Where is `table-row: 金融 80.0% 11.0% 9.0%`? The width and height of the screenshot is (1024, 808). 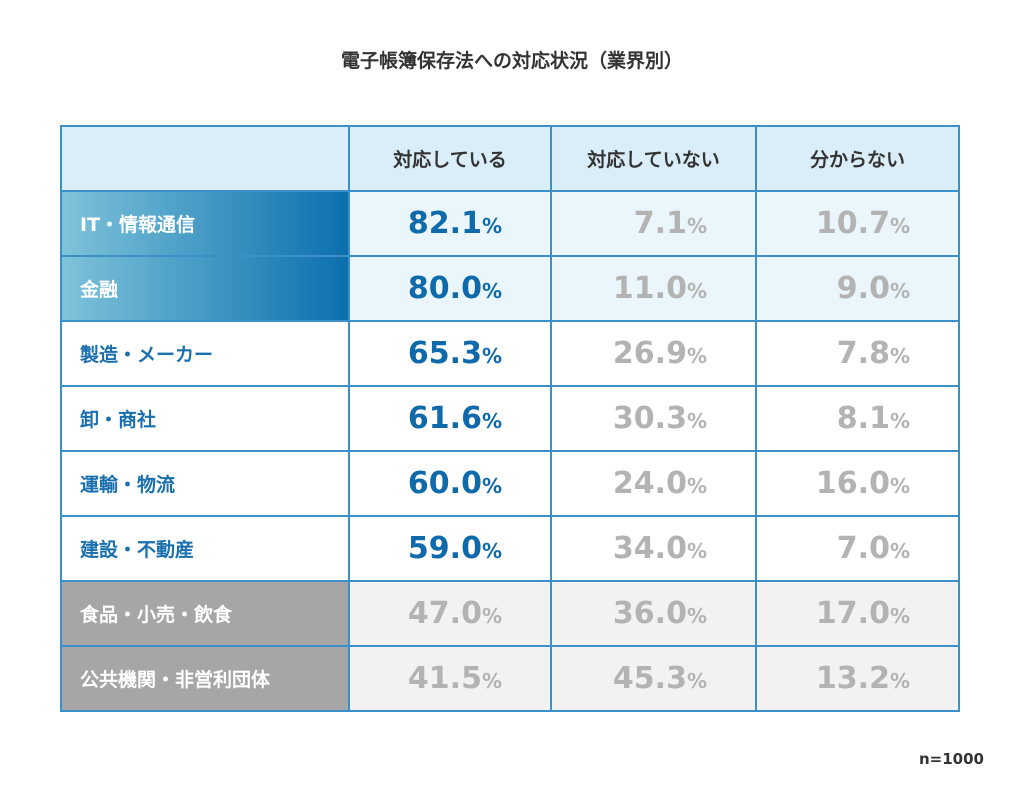
table-row: 金融 80.0% 11.0% 9.0% is located at coordinates (510, 288).